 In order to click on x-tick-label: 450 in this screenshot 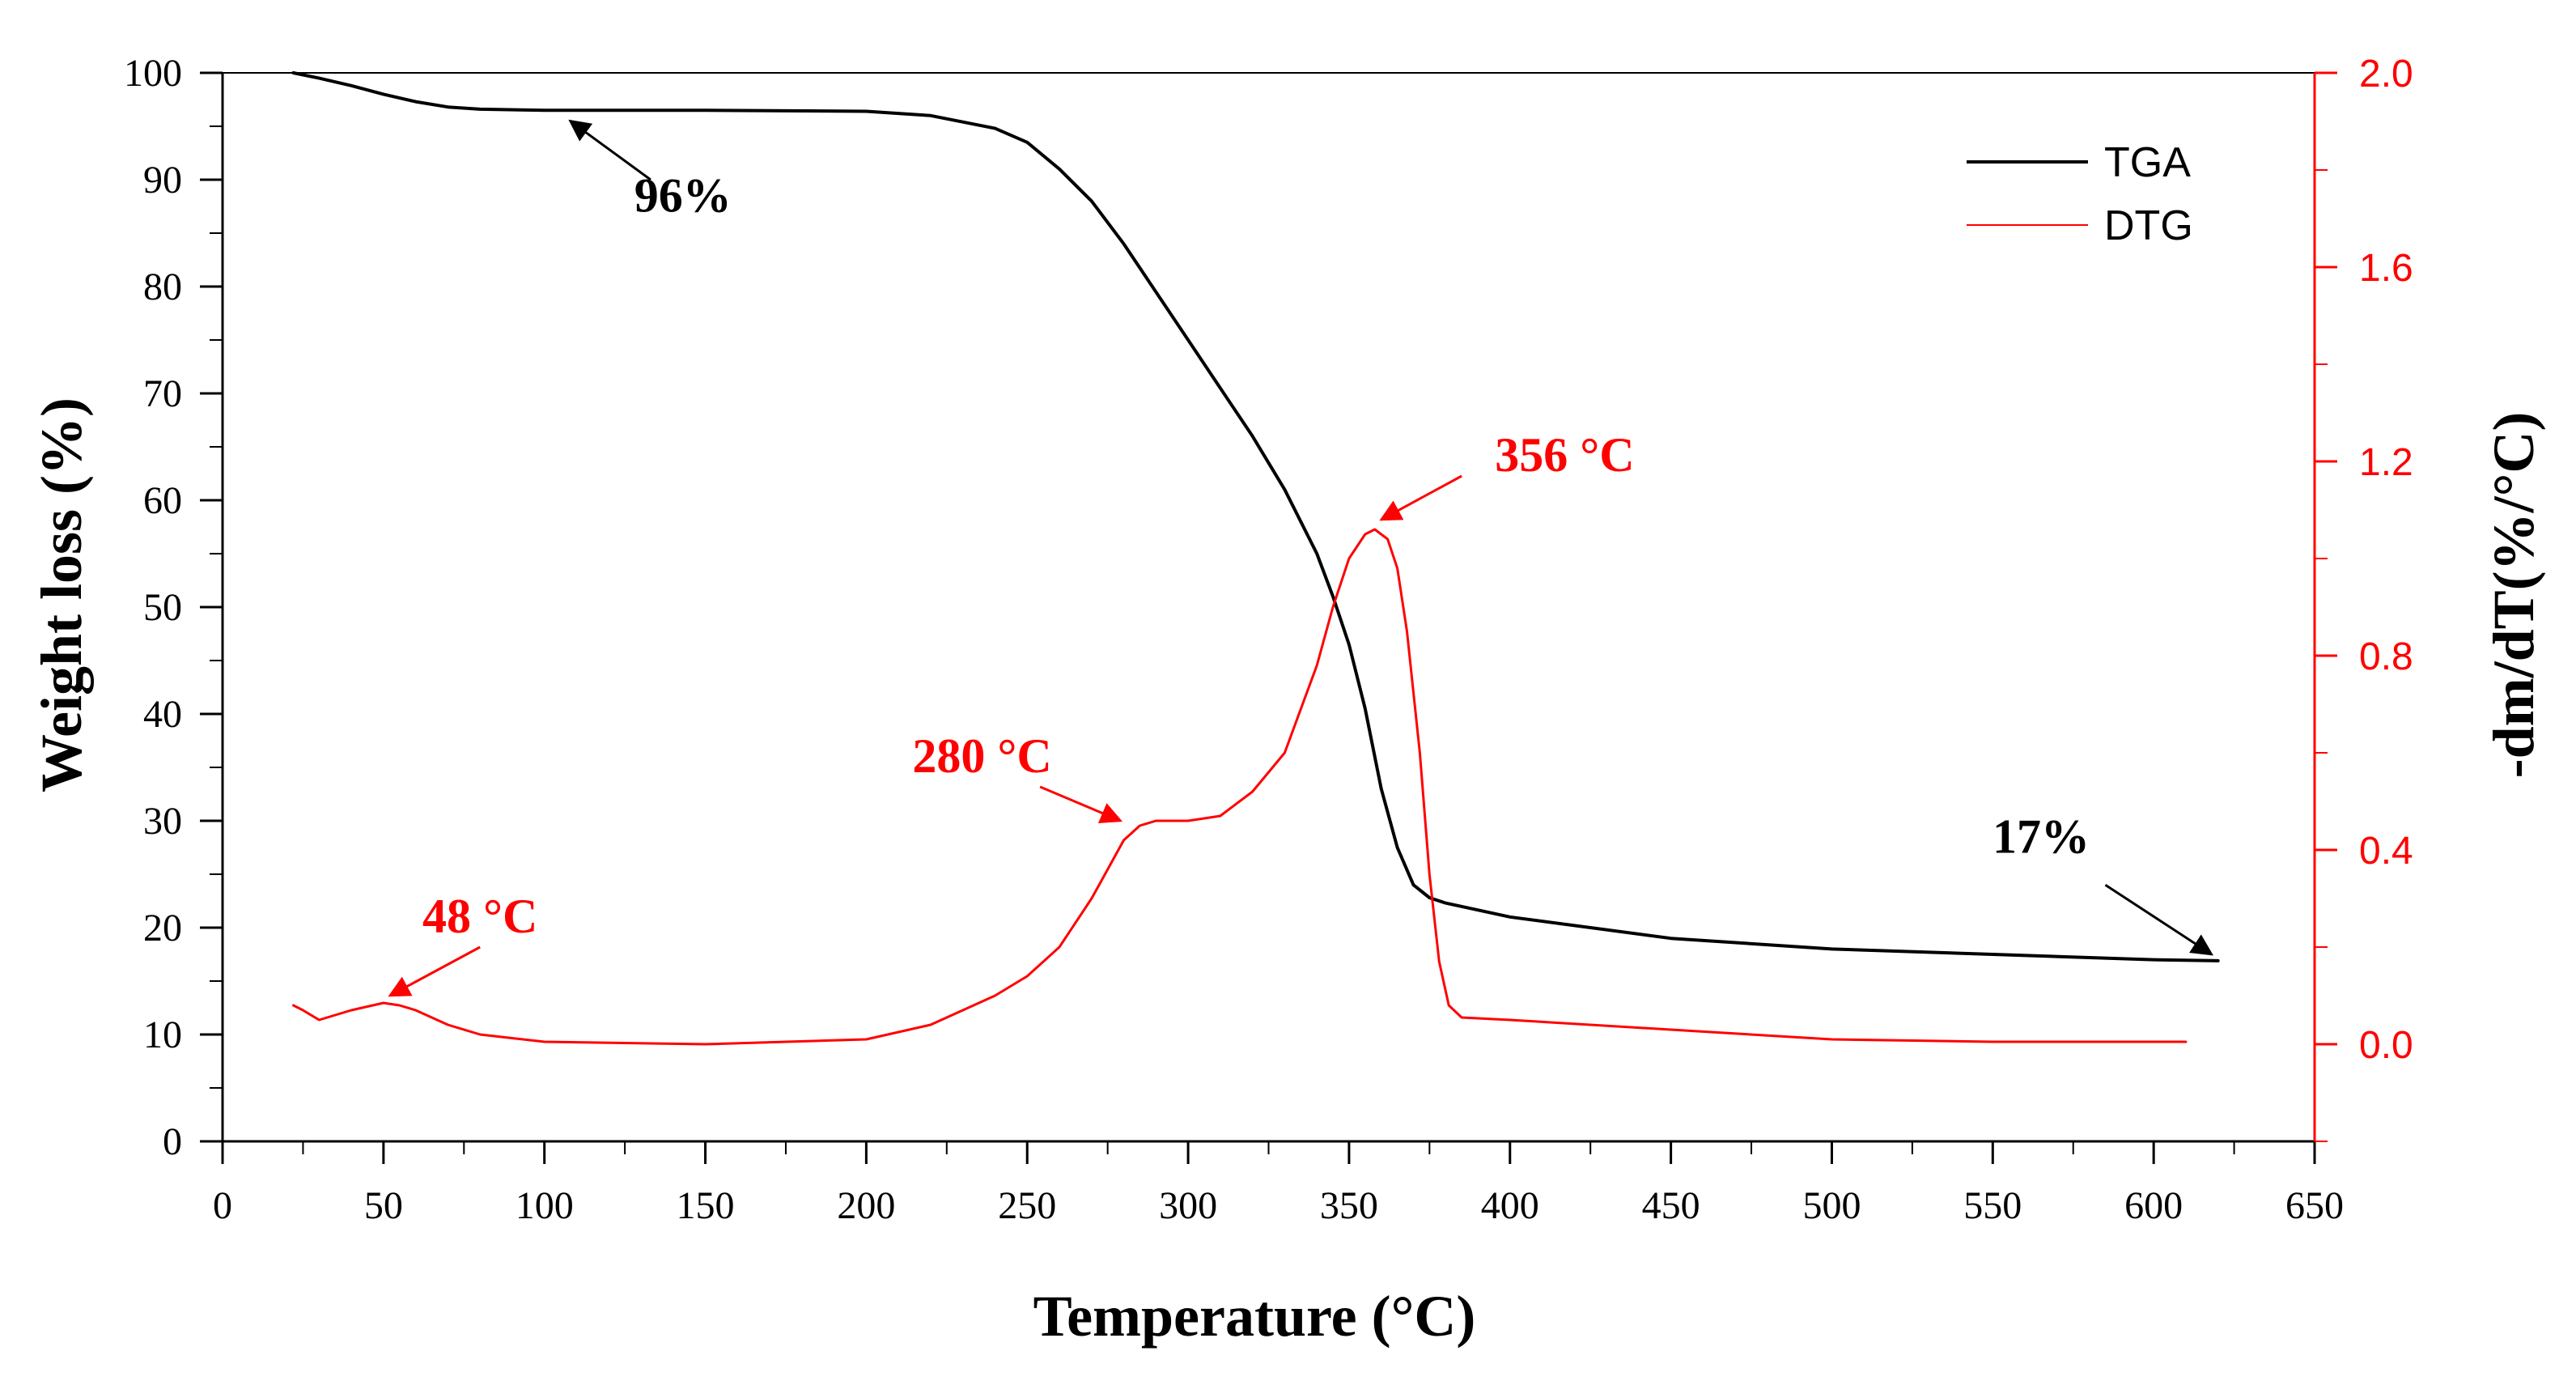, I will do `click(1671, 1205)`.